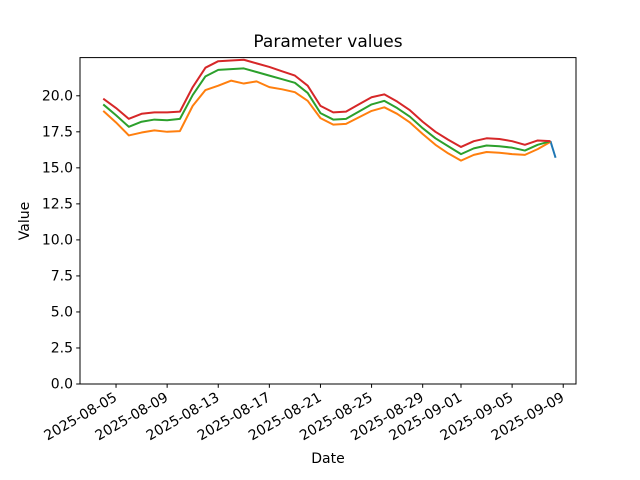 The image size is (640, 480). I want to click on y-tick-label: 12.5, so click(57, 204).